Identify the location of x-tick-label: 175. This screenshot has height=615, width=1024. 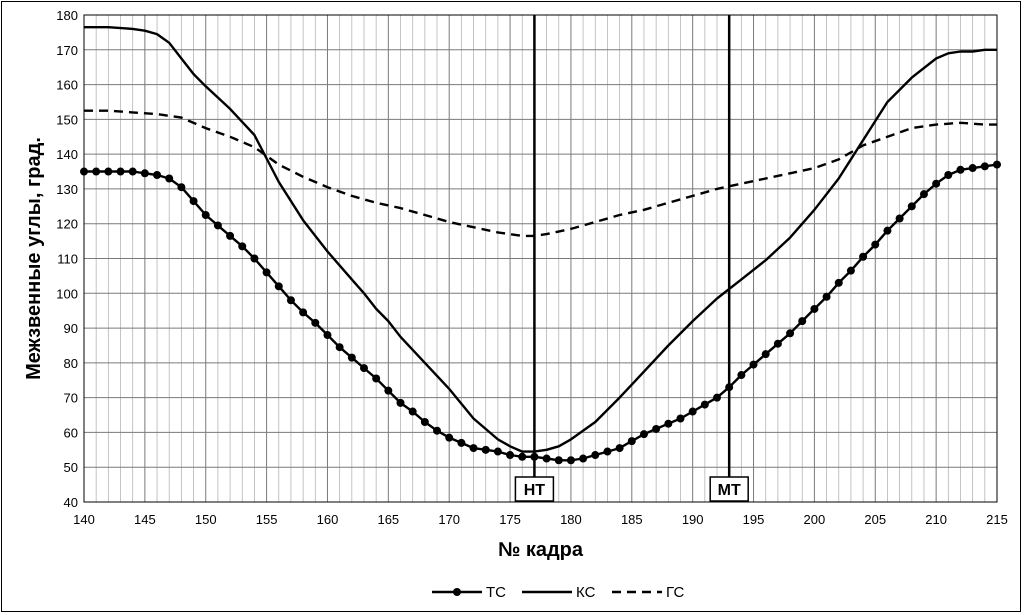
(510, 519).